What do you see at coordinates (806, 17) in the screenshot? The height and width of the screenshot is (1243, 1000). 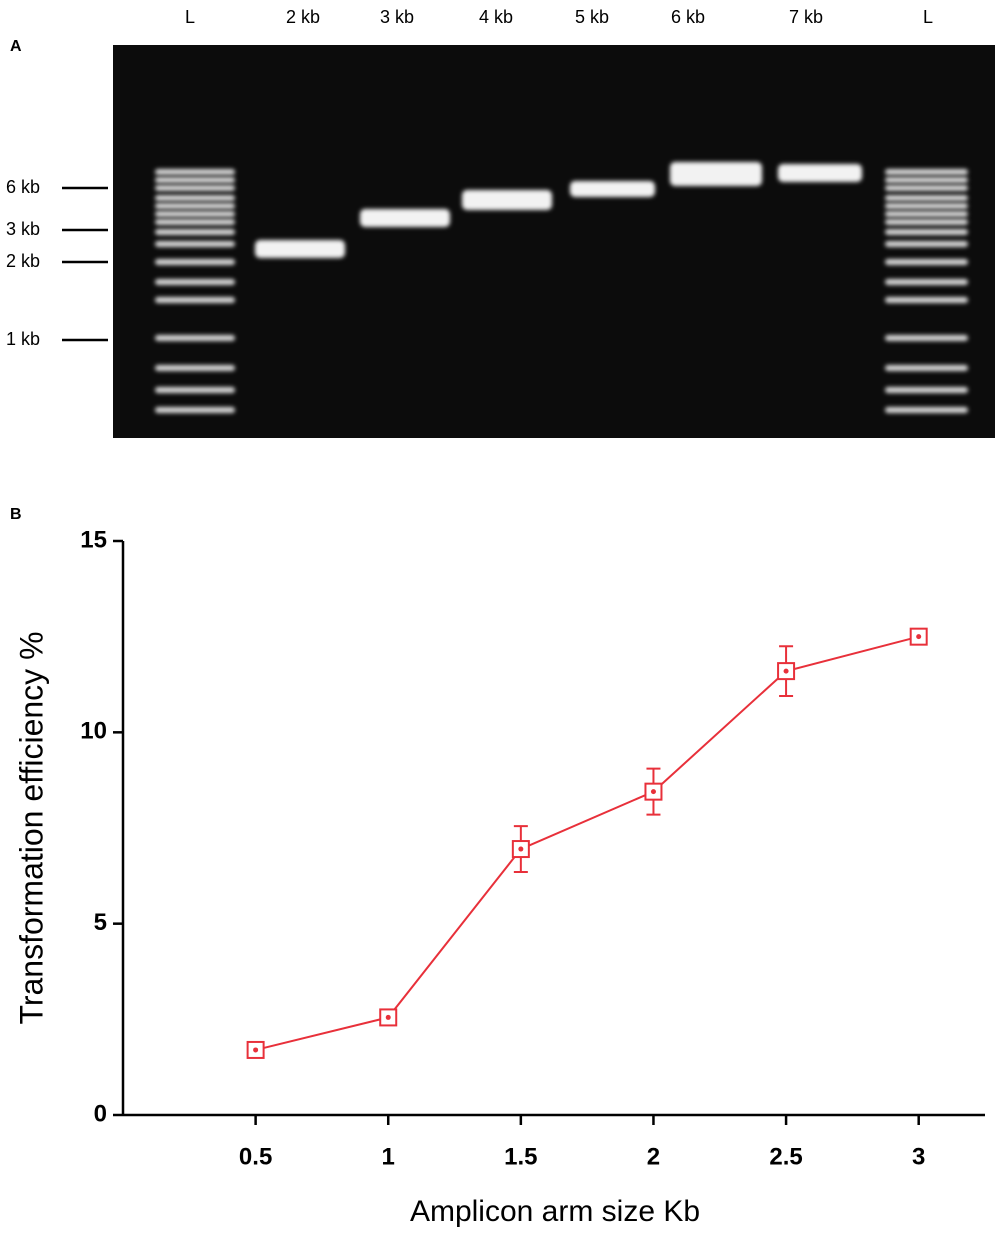 I see `lane-label: 7 kb` at bounding box center [806, 17].